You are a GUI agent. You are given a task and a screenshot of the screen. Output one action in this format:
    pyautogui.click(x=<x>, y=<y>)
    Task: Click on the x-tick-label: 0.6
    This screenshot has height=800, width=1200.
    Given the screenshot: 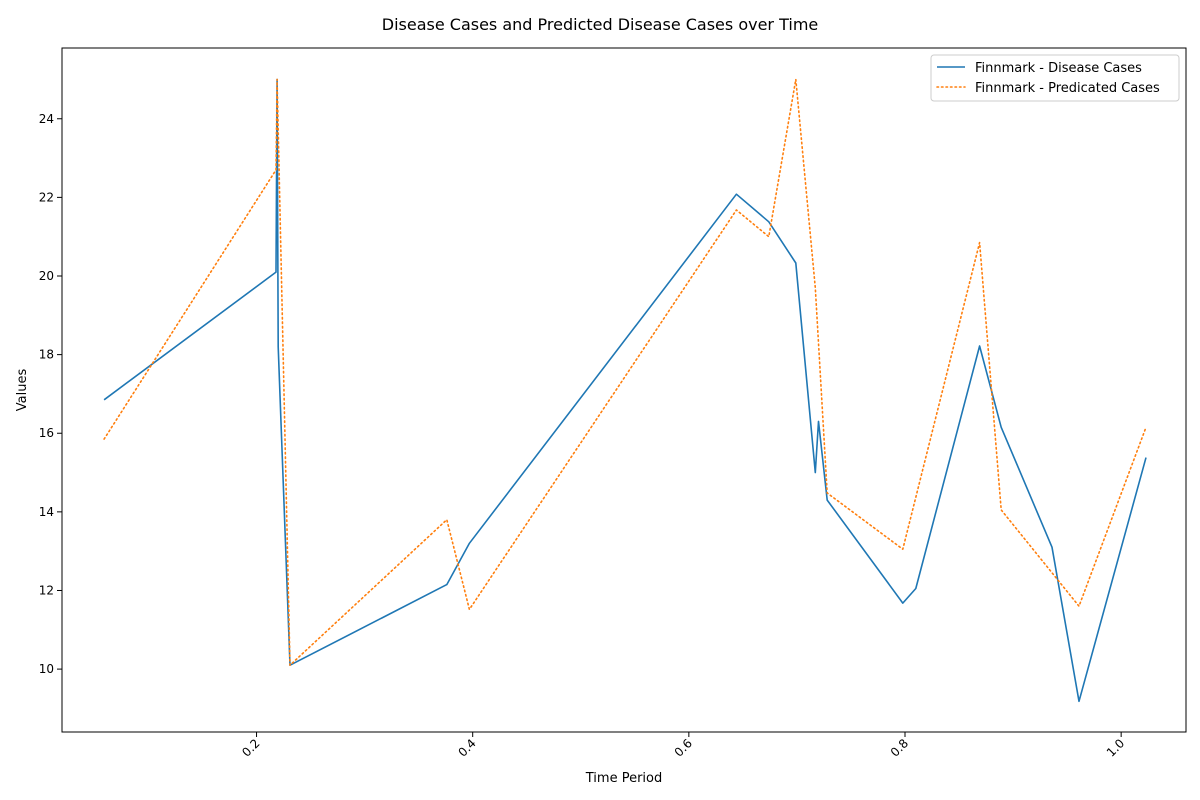 What is the action you would take?
    pyautogui.click(x=683, y=747)
    